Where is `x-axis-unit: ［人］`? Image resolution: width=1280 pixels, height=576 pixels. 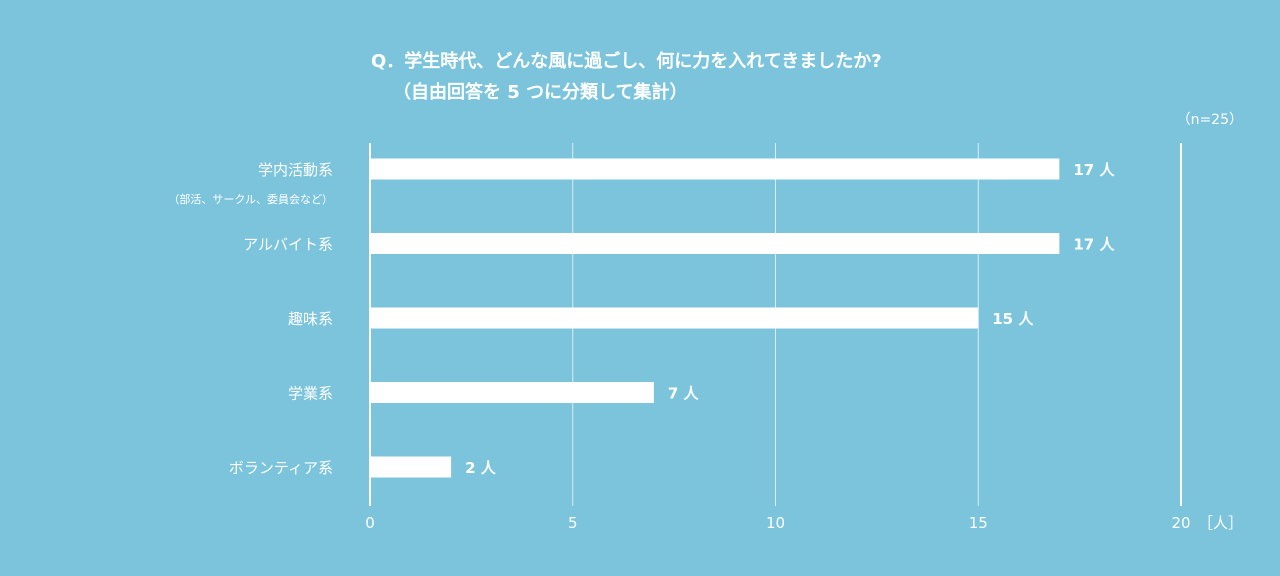 x-axis-unit: ［人］ is located at coordinates (1220, 523).